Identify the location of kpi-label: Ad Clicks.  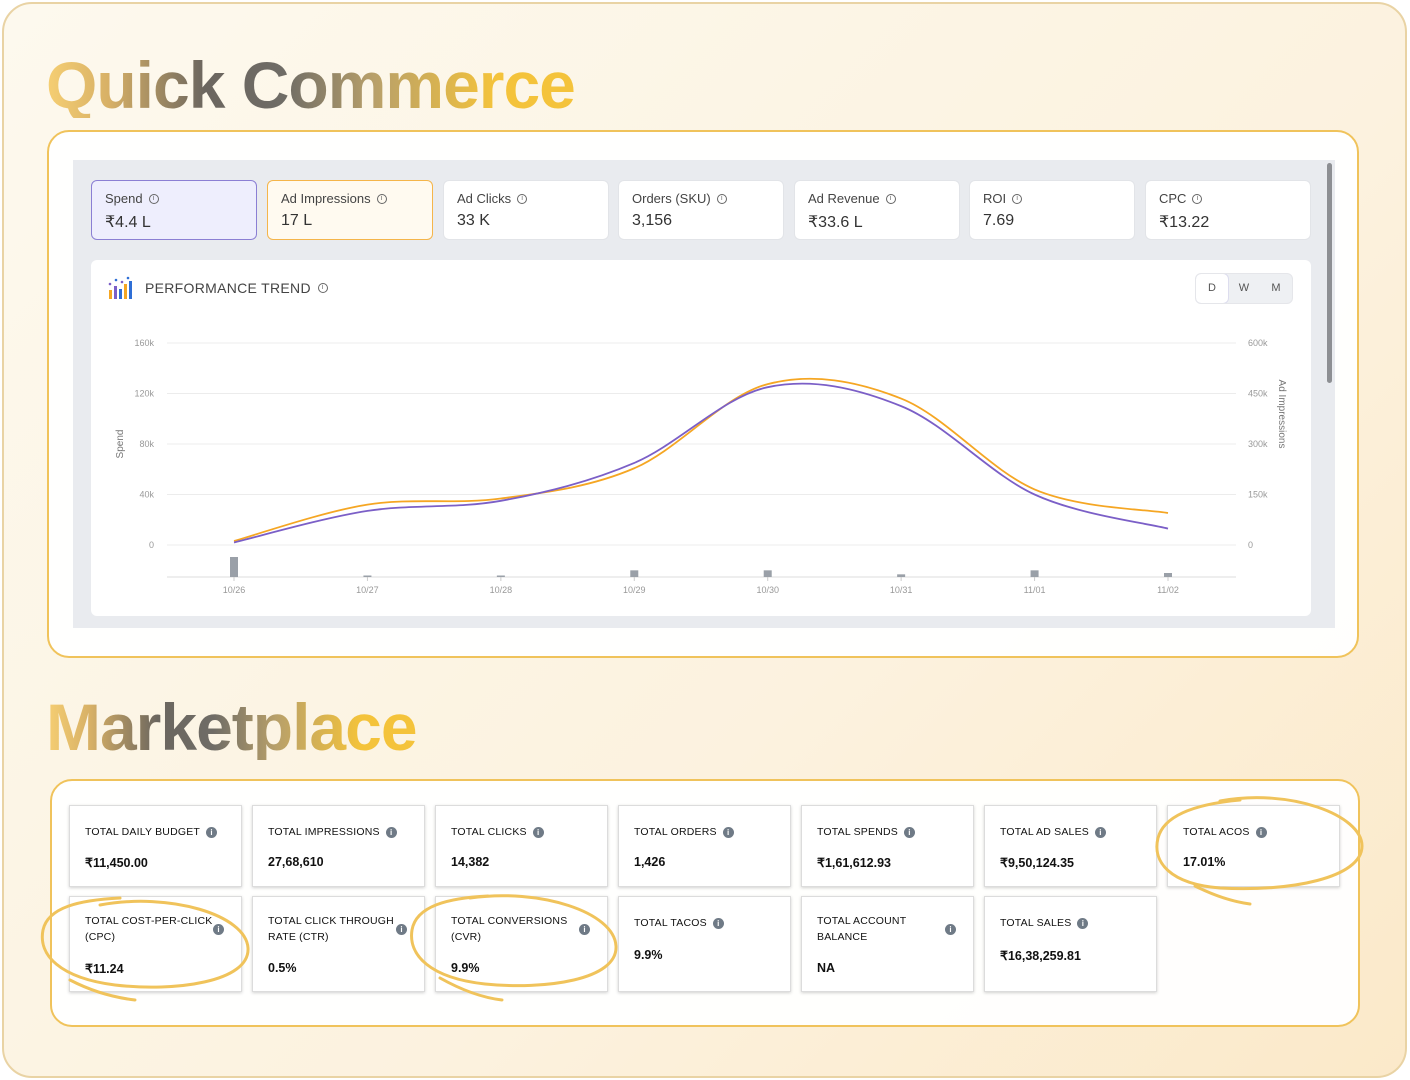
(484, 198).